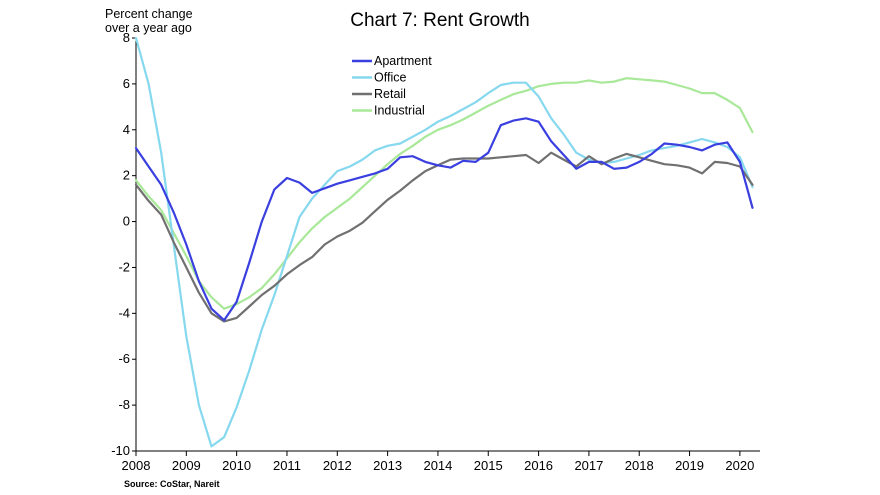 This screenshot has width=880, height=495. I want to click on legend-label-industrial: Industrial, so click(399, 111).